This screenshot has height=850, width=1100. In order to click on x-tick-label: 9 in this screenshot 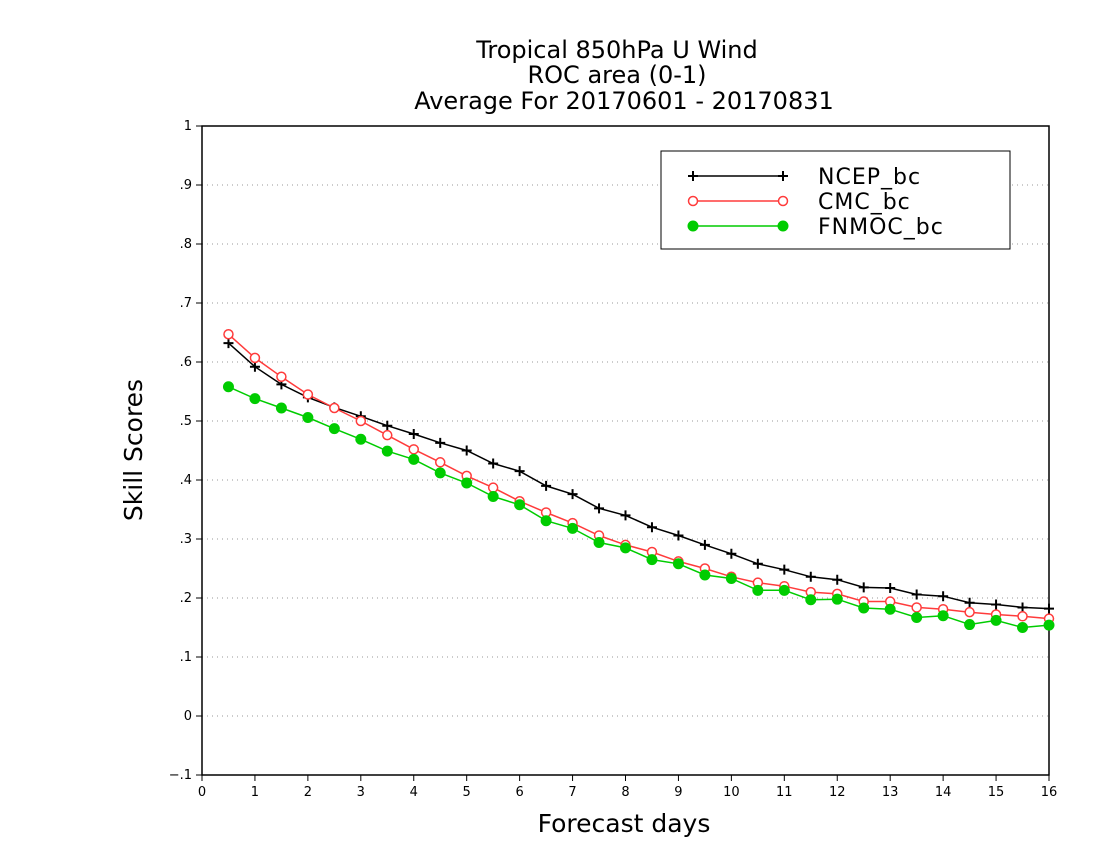, I will do `click(678, 792)`.